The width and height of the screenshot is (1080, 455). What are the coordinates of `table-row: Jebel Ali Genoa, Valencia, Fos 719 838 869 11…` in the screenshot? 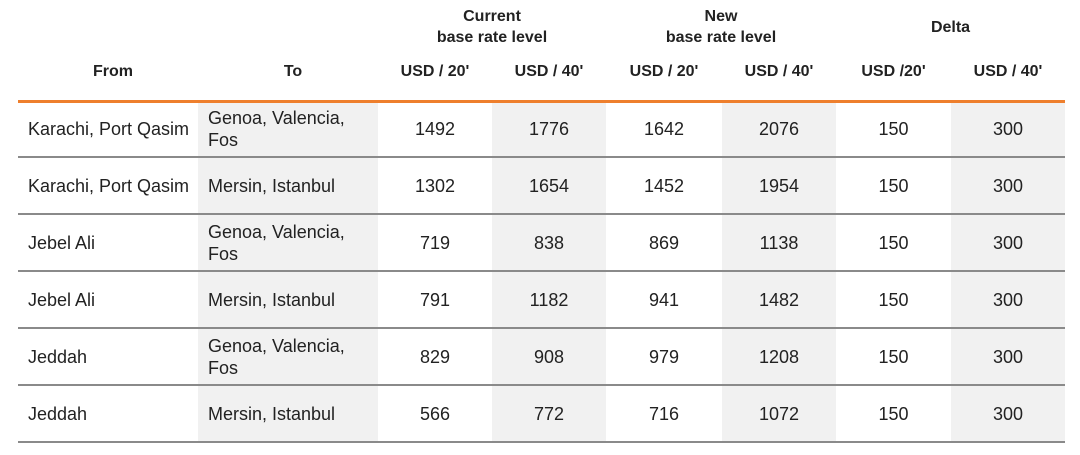 It's located at (541, 243).